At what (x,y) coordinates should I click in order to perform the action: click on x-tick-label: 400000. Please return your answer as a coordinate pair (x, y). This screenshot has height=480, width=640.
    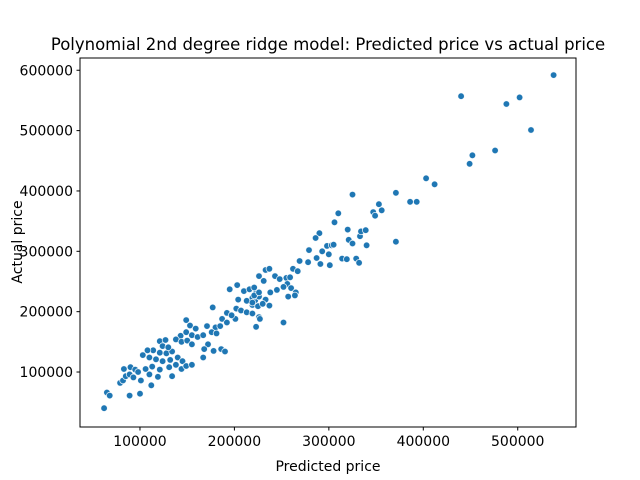
    Looking at the image, I should click on (423, 442).